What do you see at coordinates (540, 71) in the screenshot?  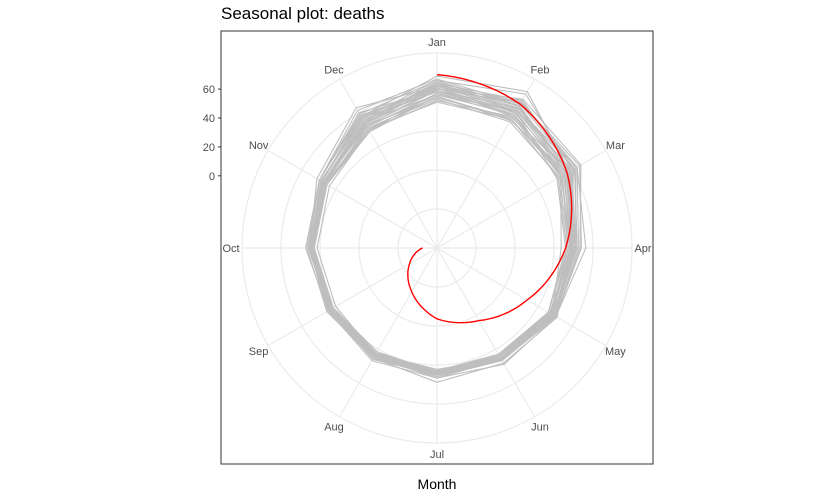 I see `month-label-feb: Feb` at bounding box center [540, 71].